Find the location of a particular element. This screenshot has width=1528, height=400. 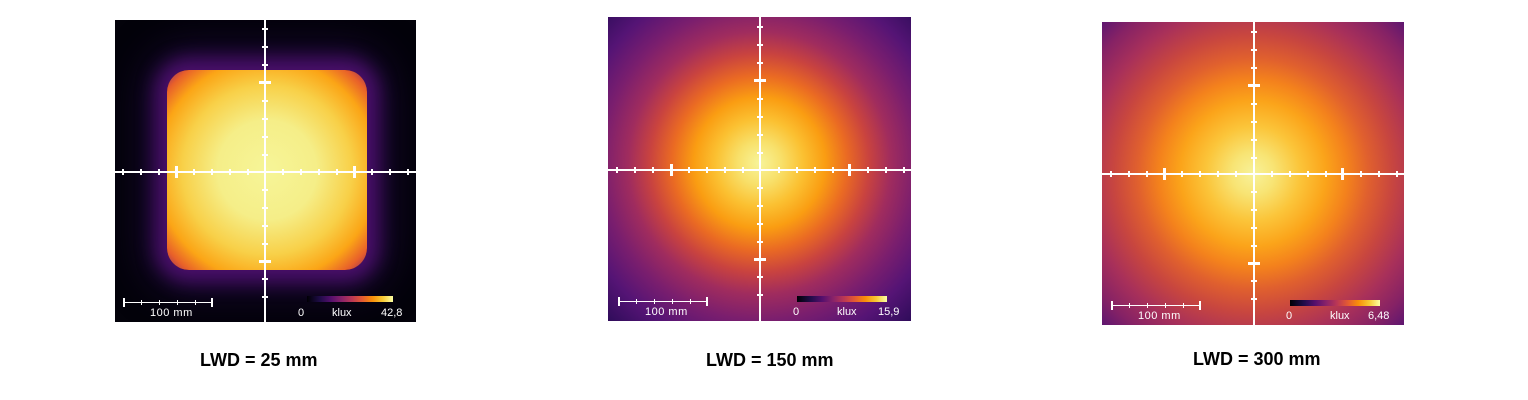

panel-caption-lwd-25: LWD = 25 mm is located at coordinates (259, 360).